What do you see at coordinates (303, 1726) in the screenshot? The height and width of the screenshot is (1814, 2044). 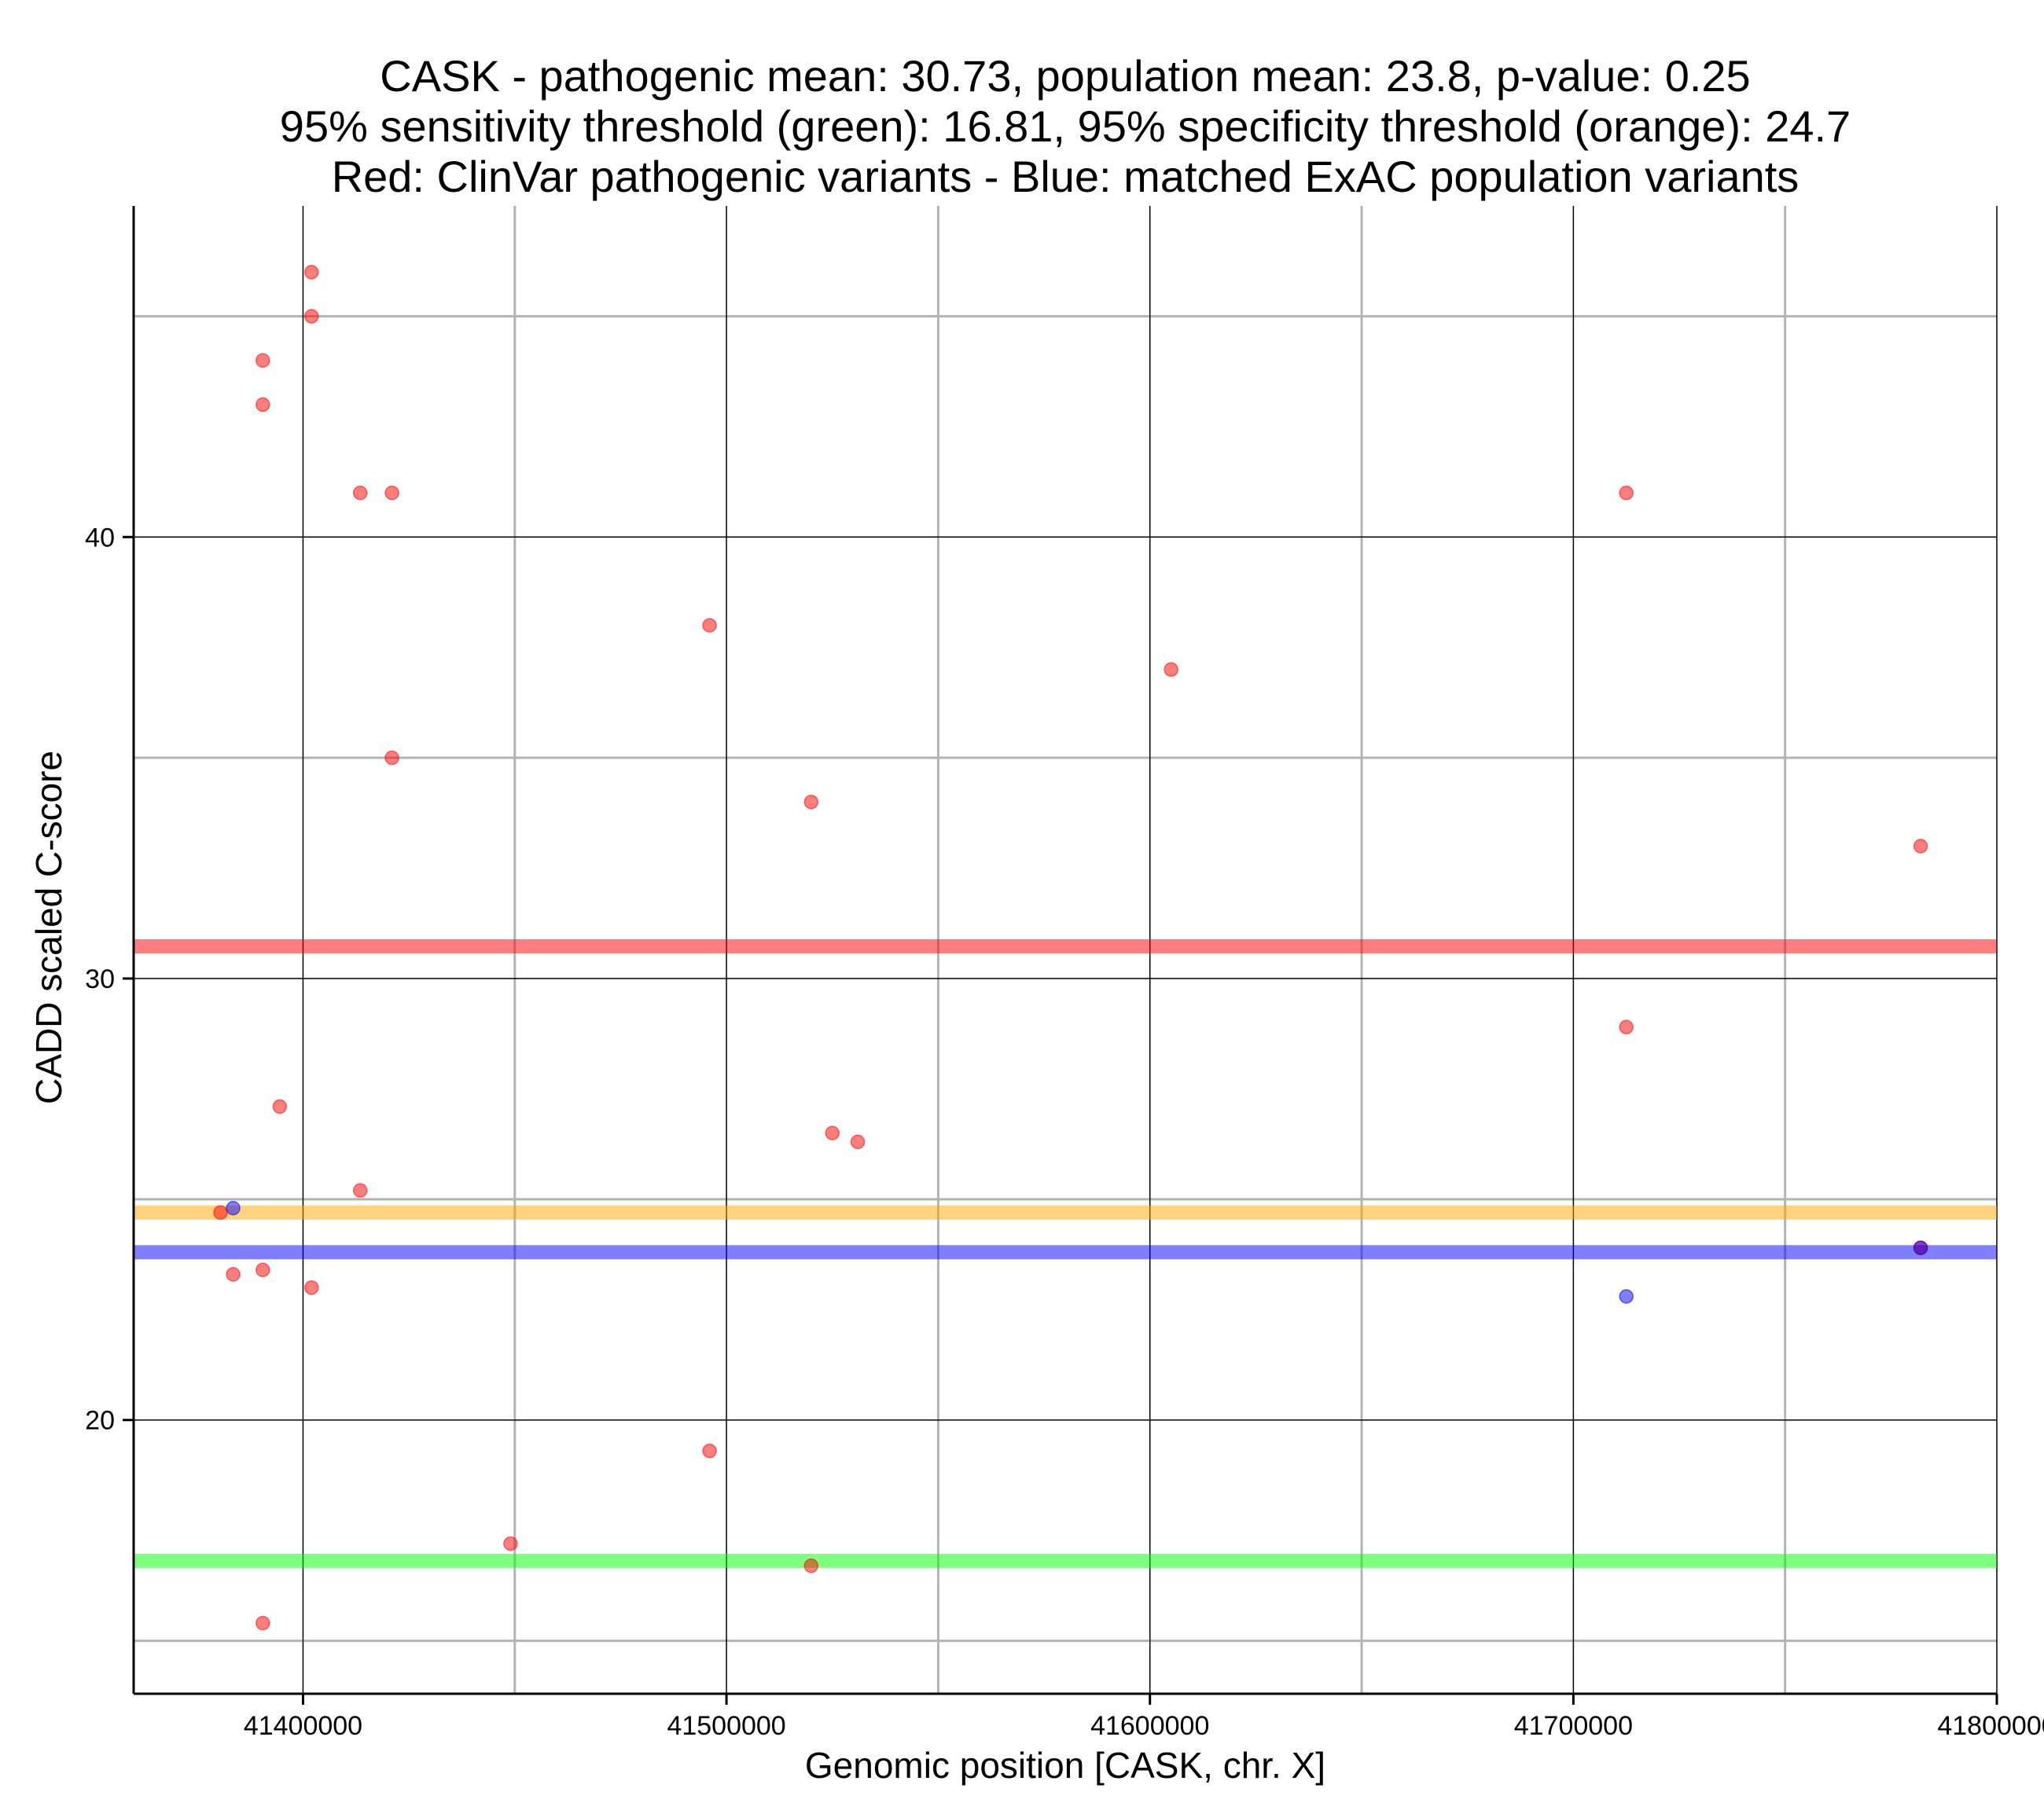 I see `x-tick-label: 41400000` at bounding box center [303, 1726].